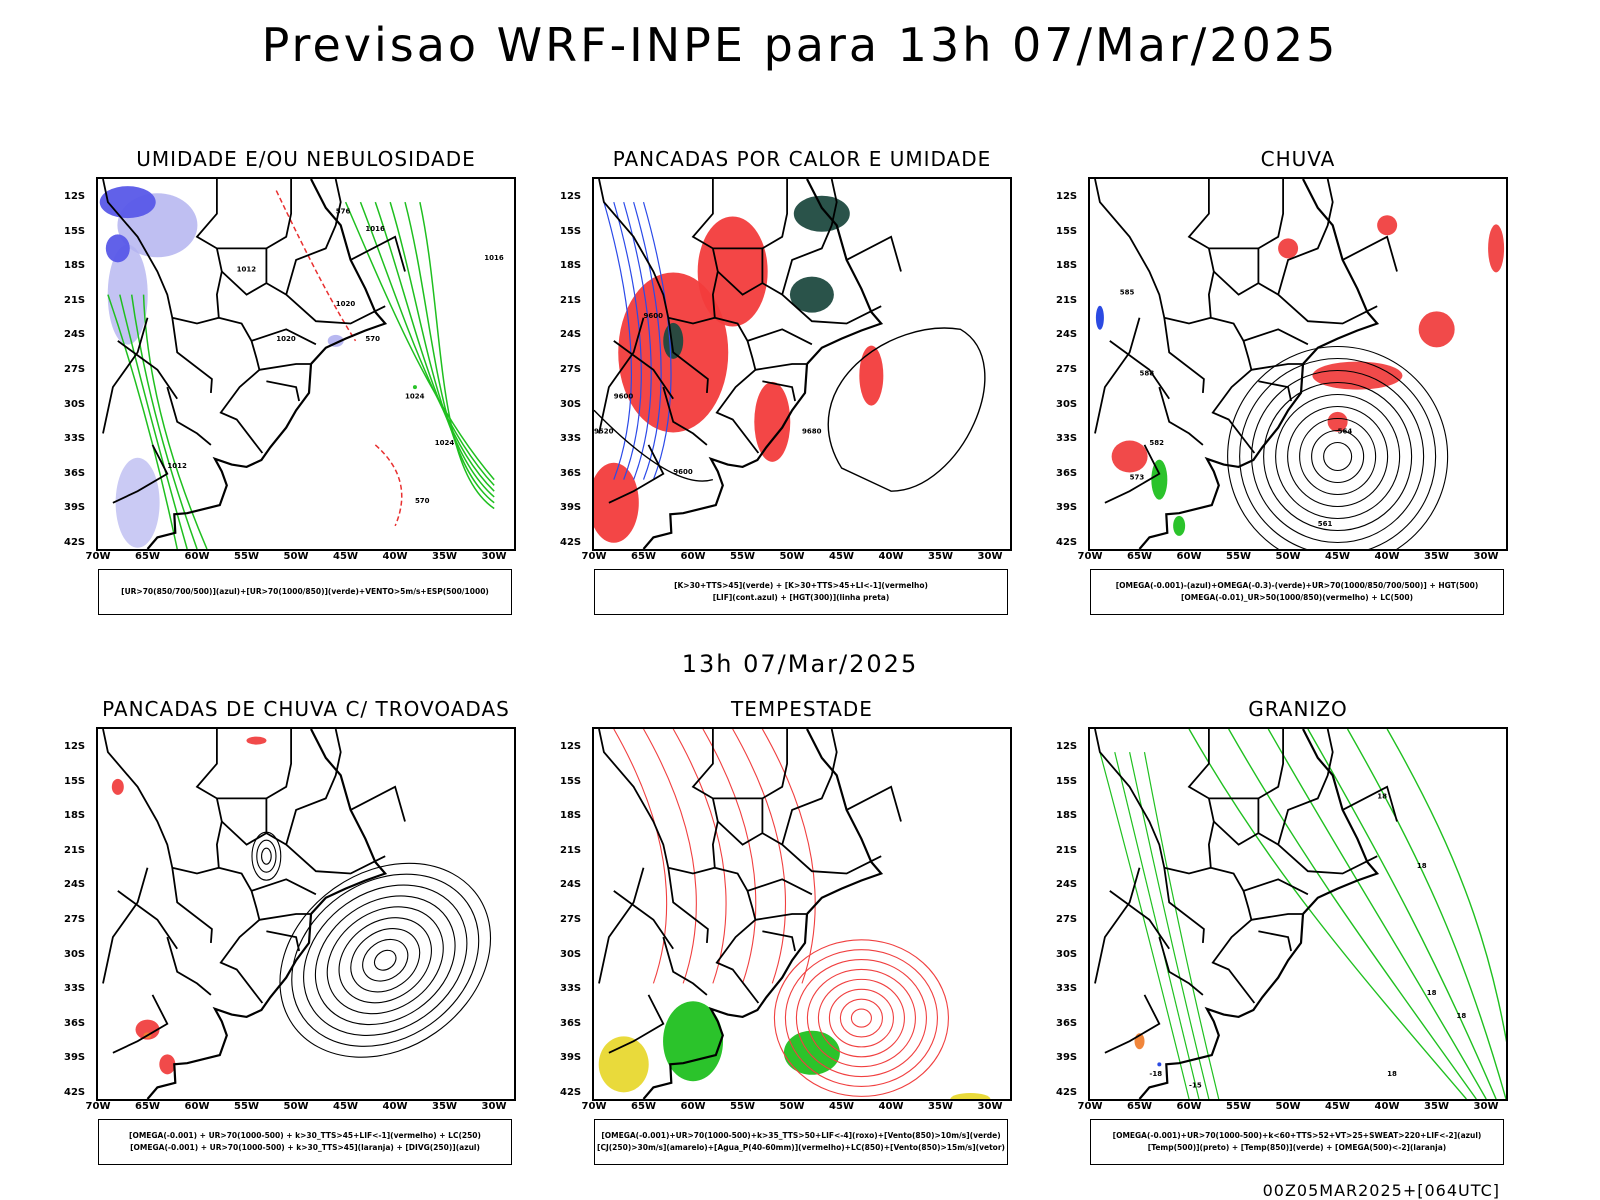 The height and width of the screenshot is (1200, 1600). What do you see at coordinates (1387, 556) in the screenshot?
I see `lon-tick-label: 40W` at bounding box center [1387, 556].